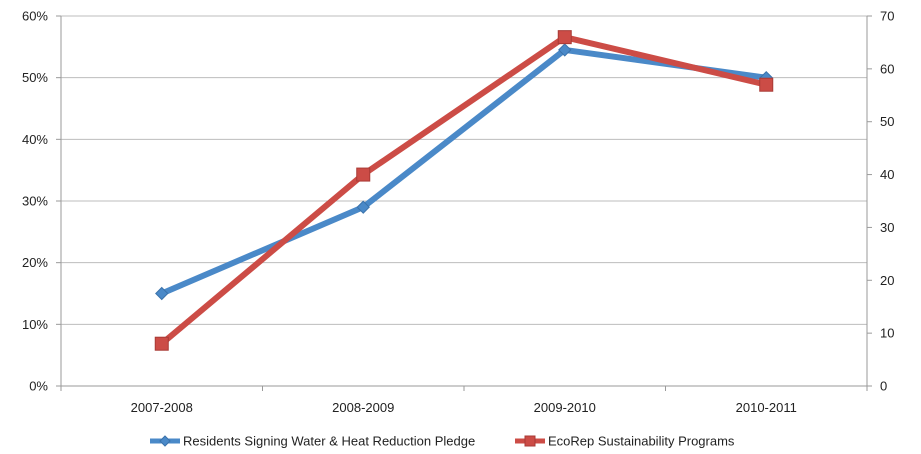  What do you see at coordinates (766, 407) in the screenshot?
I see `x-tick-label: 2010-2011` at bounding box center [766, 407].